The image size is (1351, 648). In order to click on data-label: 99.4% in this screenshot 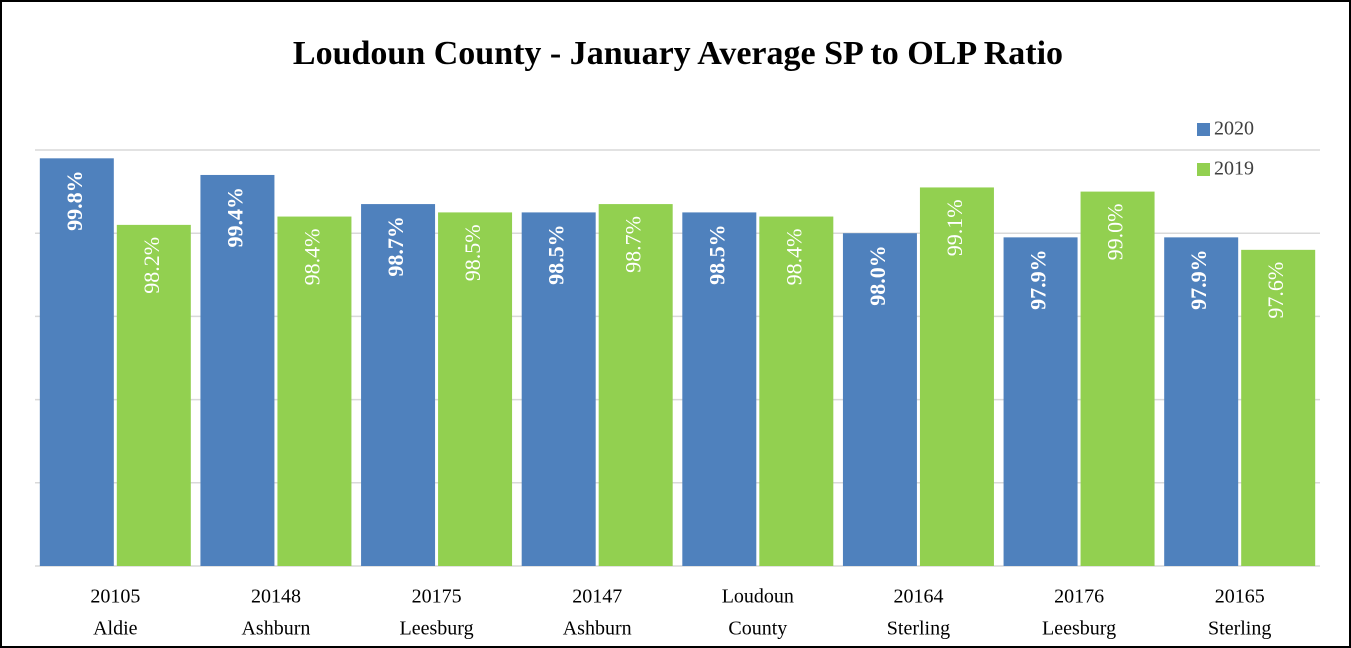, I will do `click(234, 217)`.